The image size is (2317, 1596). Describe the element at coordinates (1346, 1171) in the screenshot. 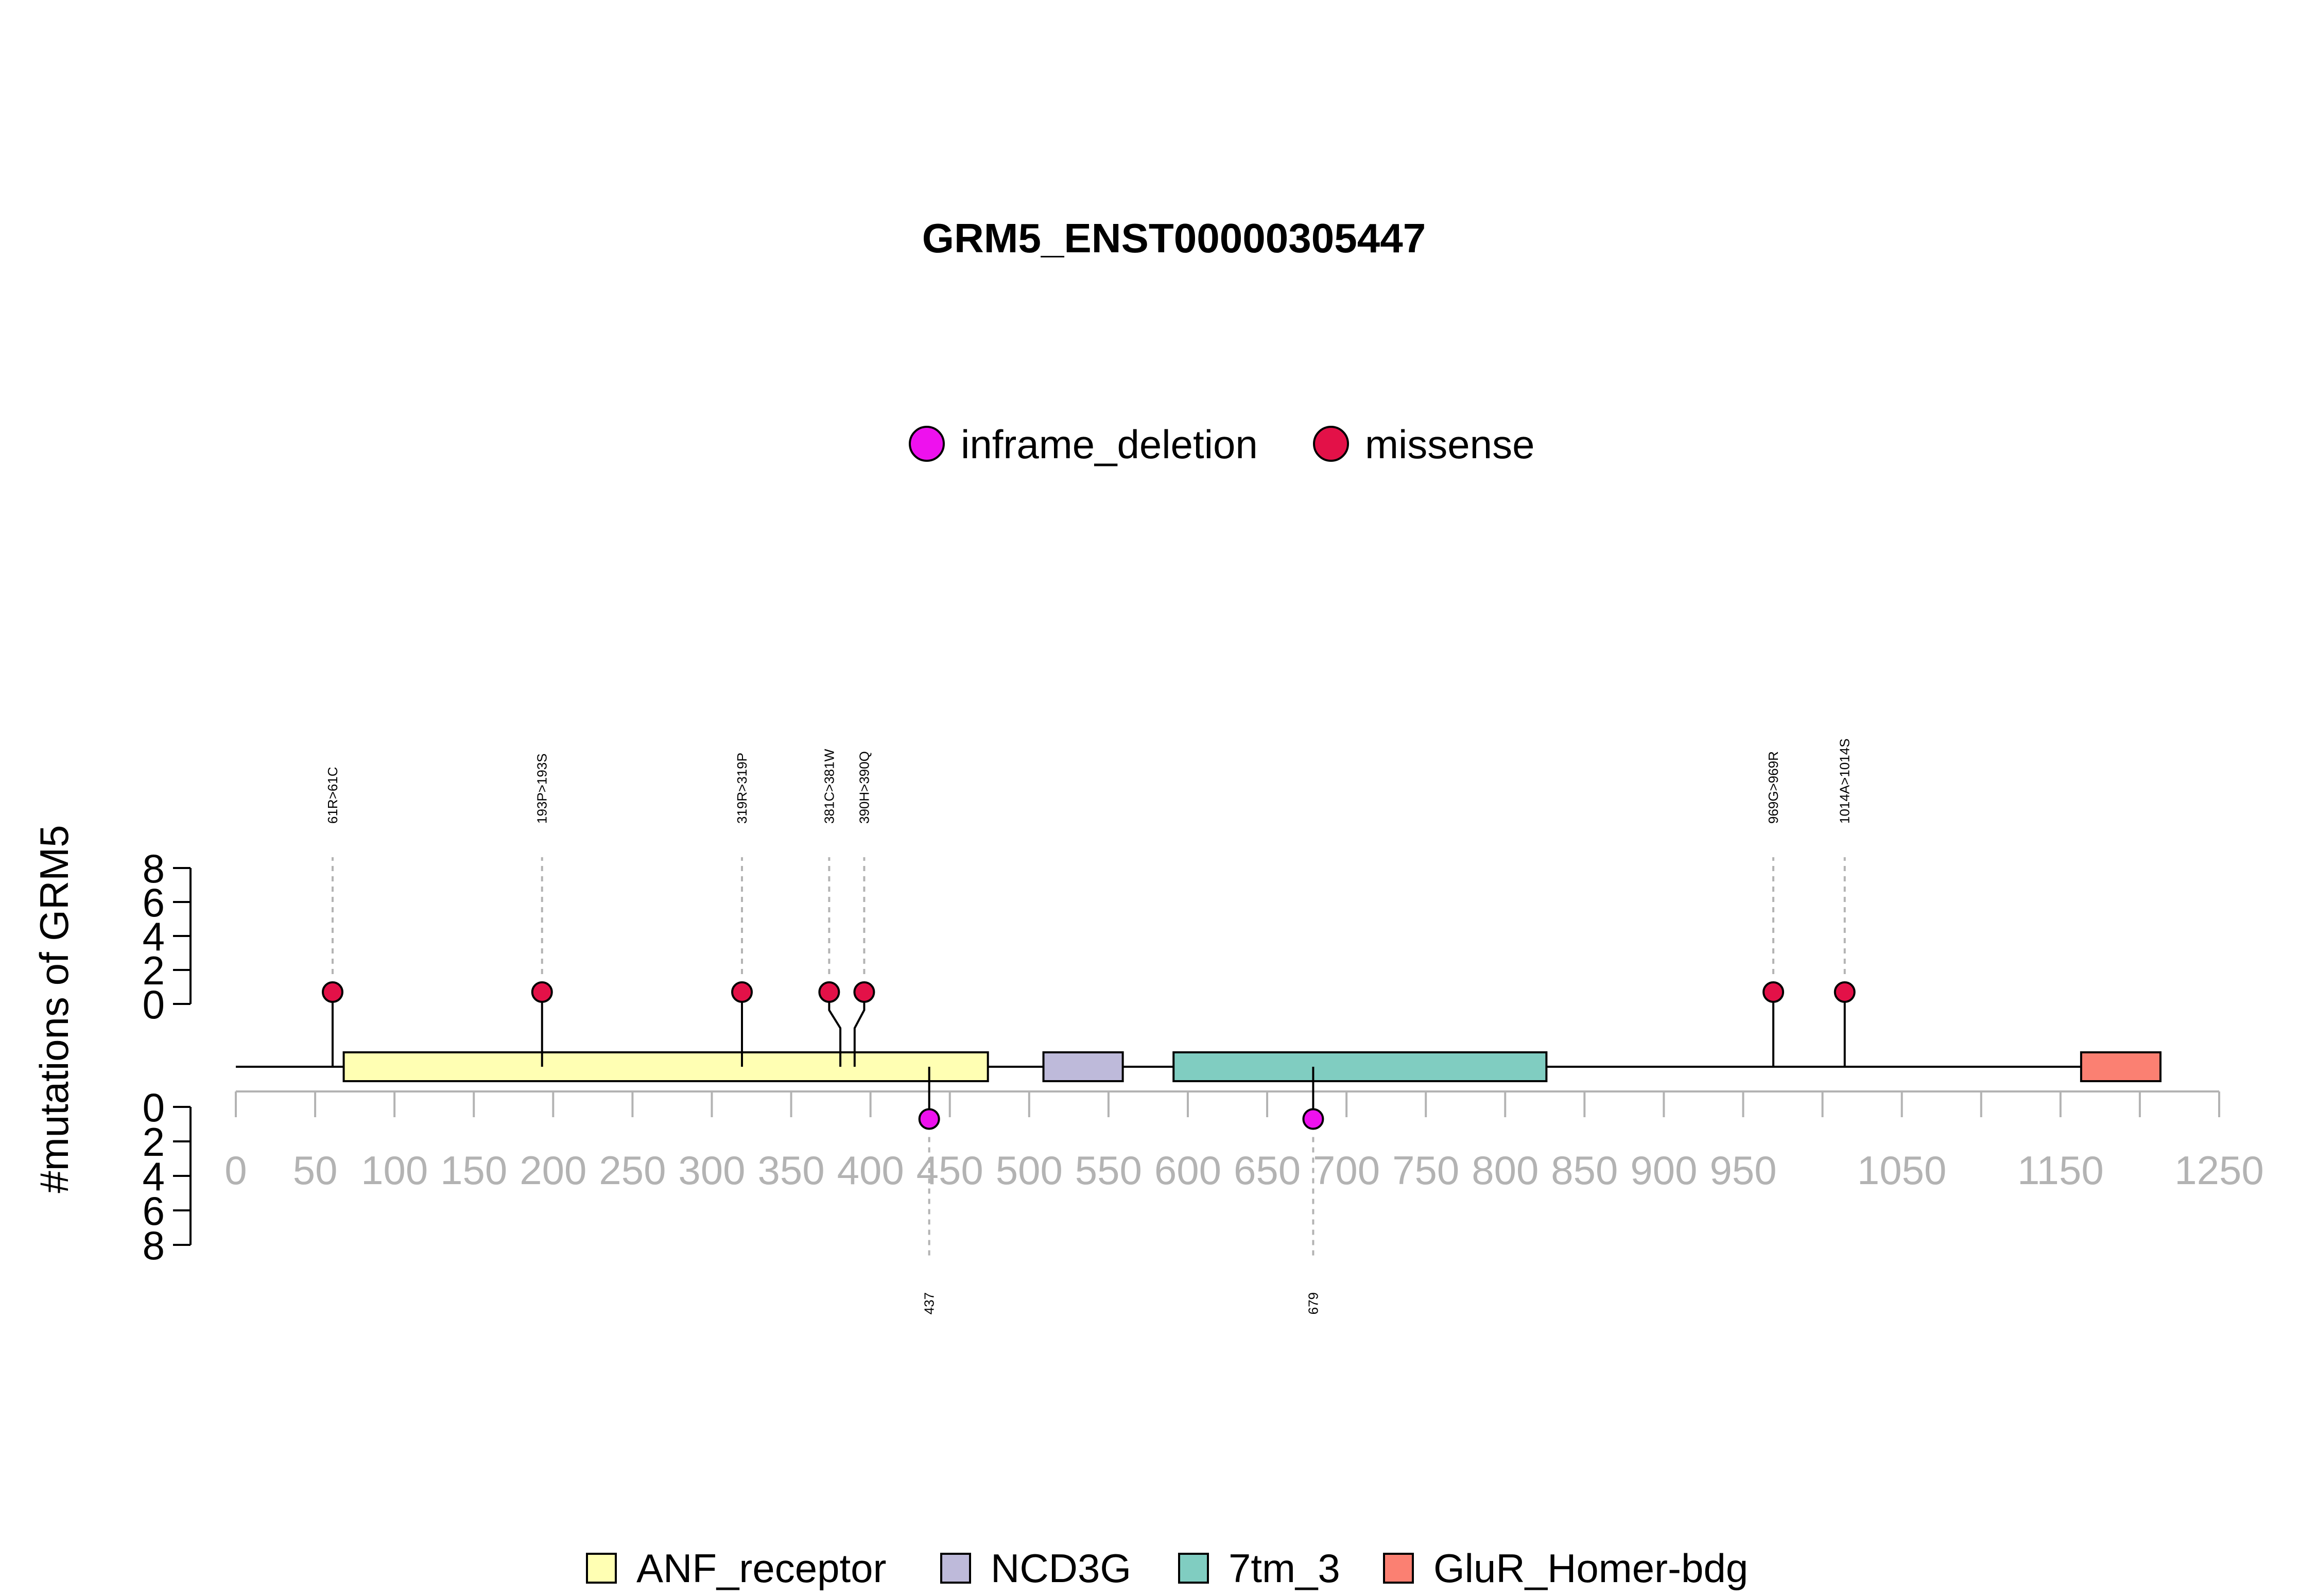

I see `x-tick-label: 700` at that location.